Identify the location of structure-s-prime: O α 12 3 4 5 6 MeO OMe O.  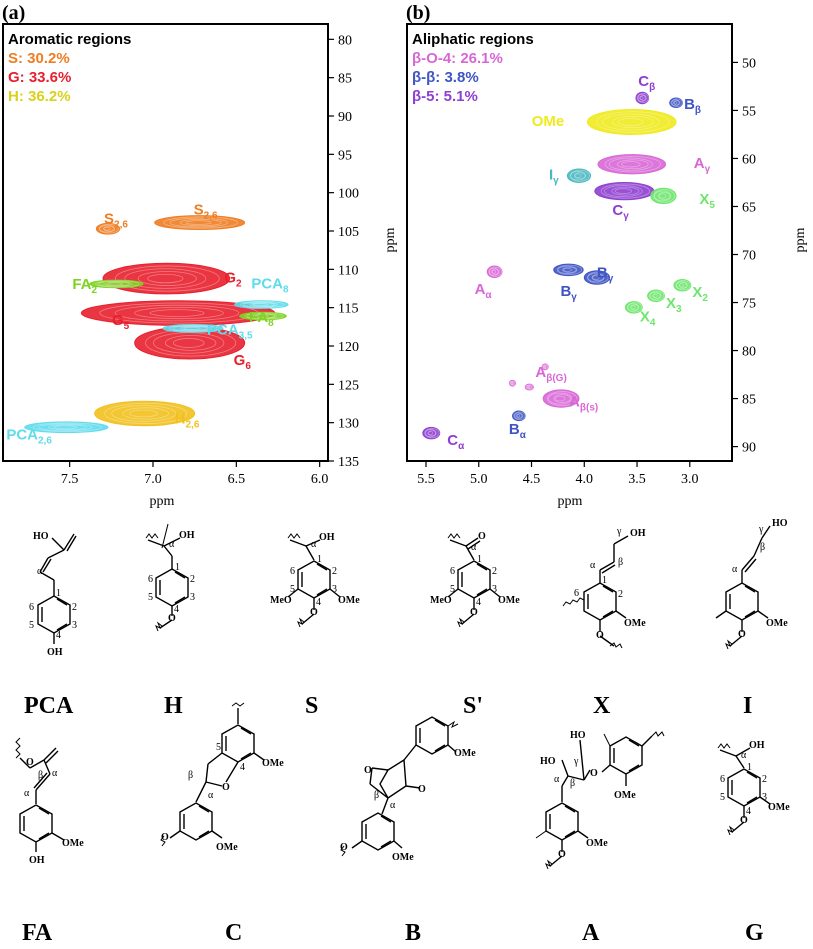
(475, 579).